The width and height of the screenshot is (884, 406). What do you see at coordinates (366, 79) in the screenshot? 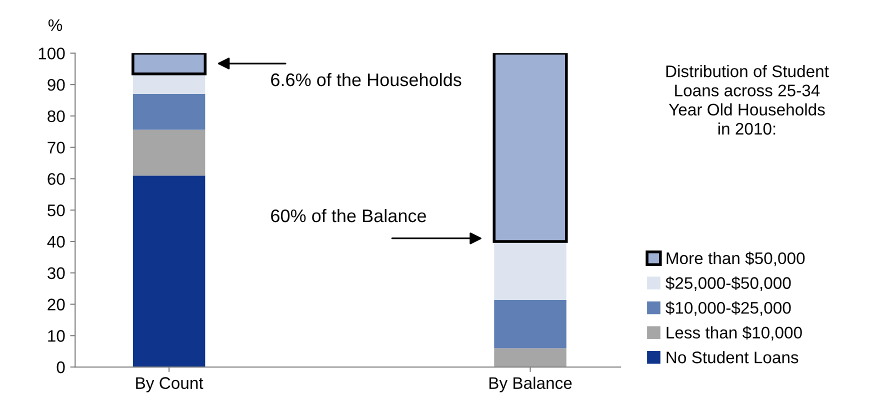
I see `annotation: 6.6% of the Households` at bounding box center [366, 79].